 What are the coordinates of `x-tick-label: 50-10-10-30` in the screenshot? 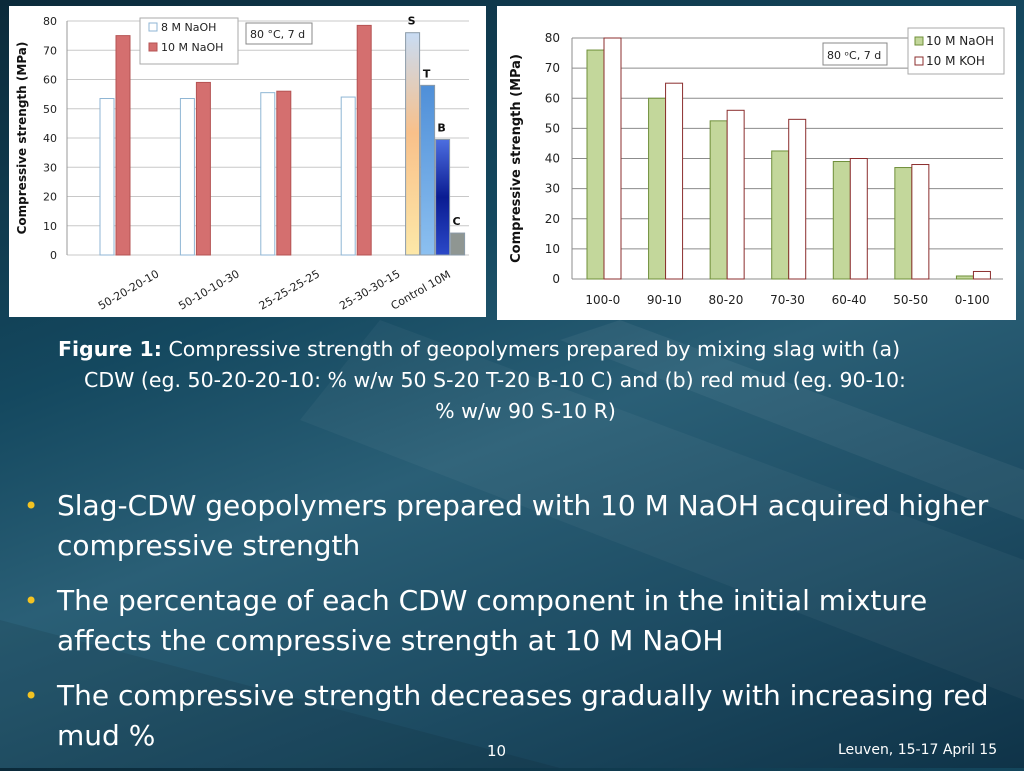 It's located at (208, 289).